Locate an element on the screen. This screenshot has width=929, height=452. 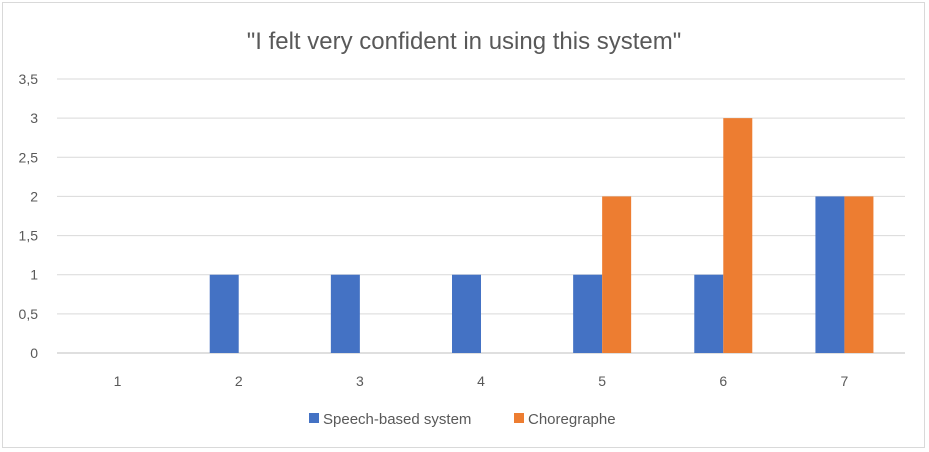
x-tick-label: 6 is located at coordinates (723, 381).